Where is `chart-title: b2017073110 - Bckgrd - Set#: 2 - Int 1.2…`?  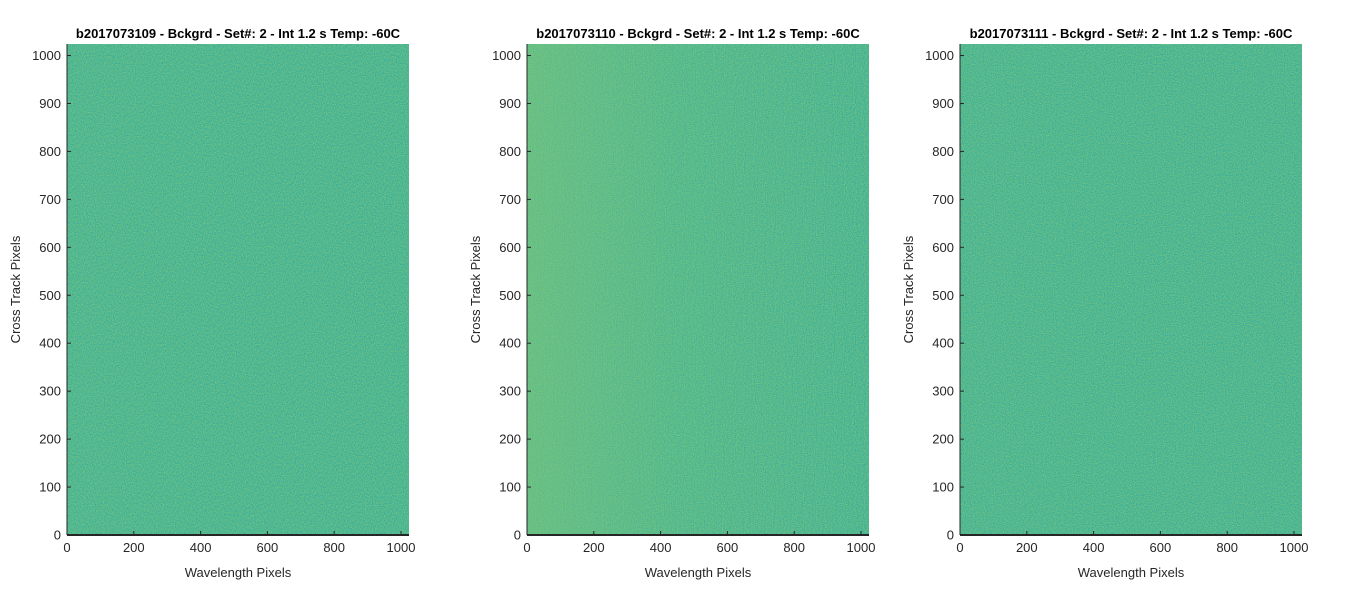 chart-title: b2017073110 - Bckgrd - Set#: 2 - Int 1.2… is located at coordinates (698, 33).